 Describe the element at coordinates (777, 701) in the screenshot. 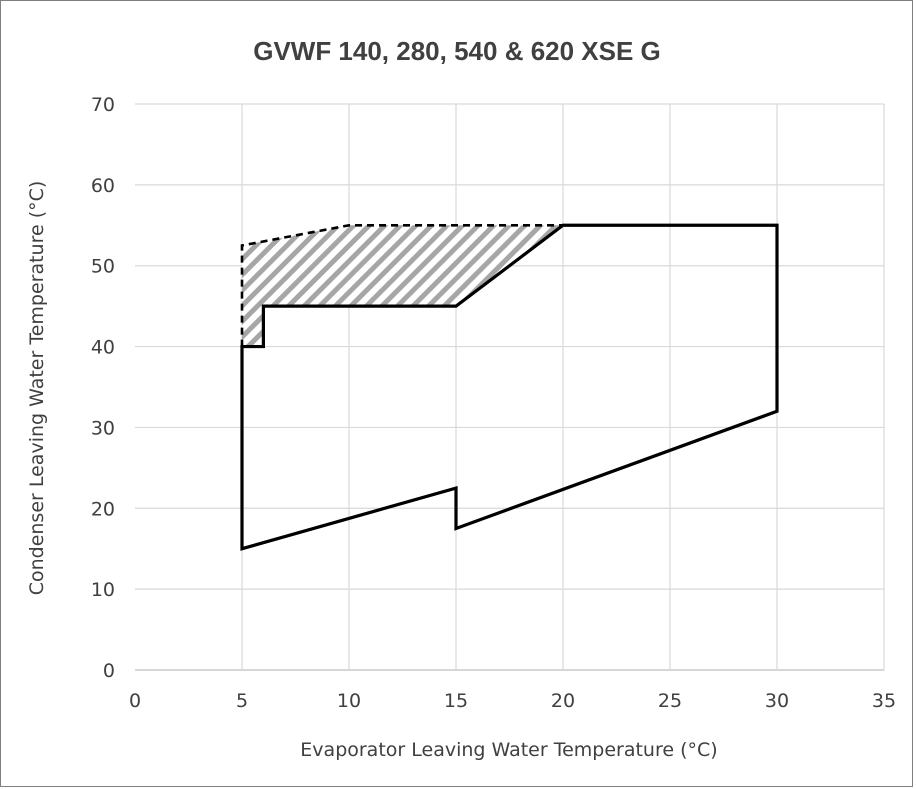

I see `x-tick-label: 30` at that location.